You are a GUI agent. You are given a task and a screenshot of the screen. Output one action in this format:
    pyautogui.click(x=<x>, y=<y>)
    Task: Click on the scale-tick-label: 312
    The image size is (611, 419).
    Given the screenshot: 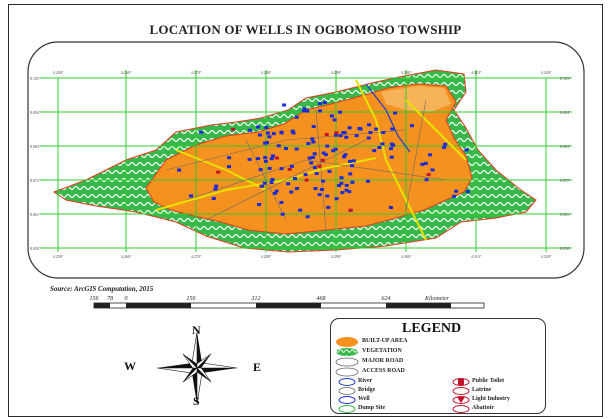 What is the action you would take?
    pyautogui.click(x=256, y=299)
    